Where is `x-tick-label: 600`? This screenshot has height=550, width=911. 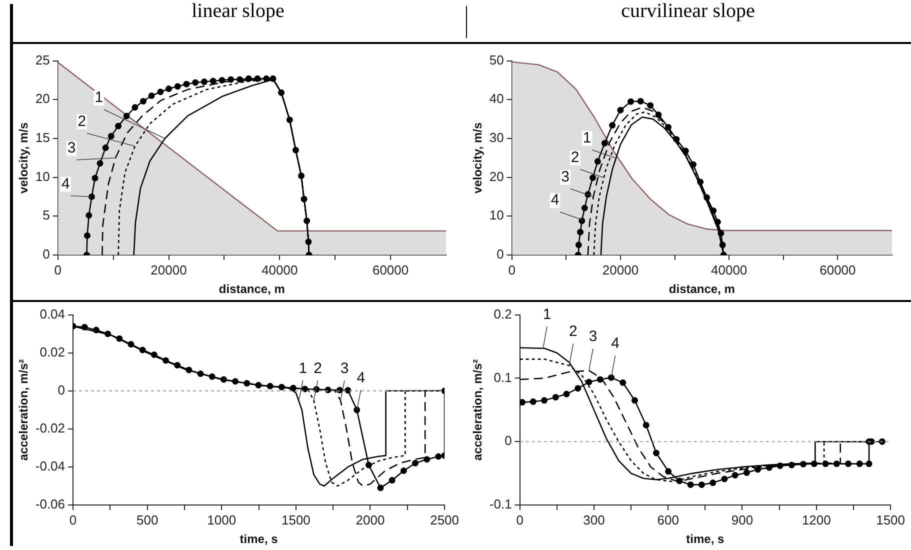 x-tick-label: 600 is located at coordinates (668, 520).